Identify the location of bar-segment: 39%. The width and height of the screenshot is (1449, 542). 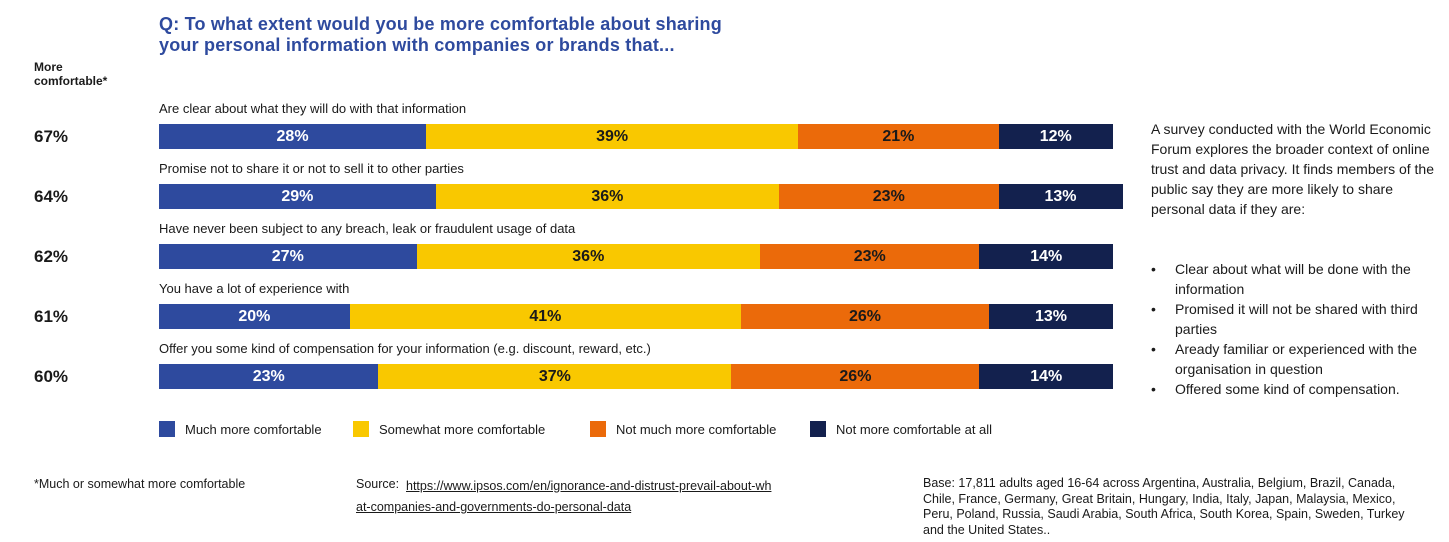
(612, 136).